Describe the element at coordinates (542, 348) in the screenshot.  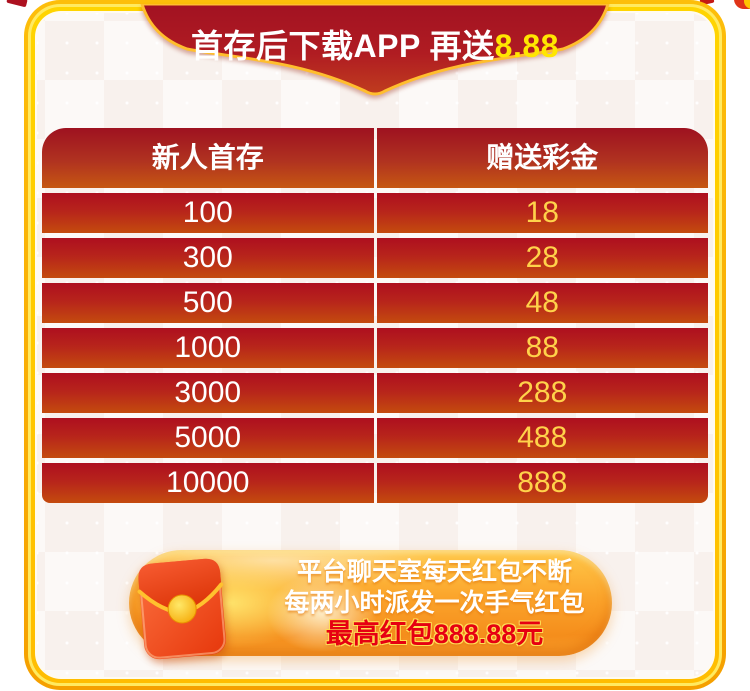
I see `bonus-cell: 88` at that location.